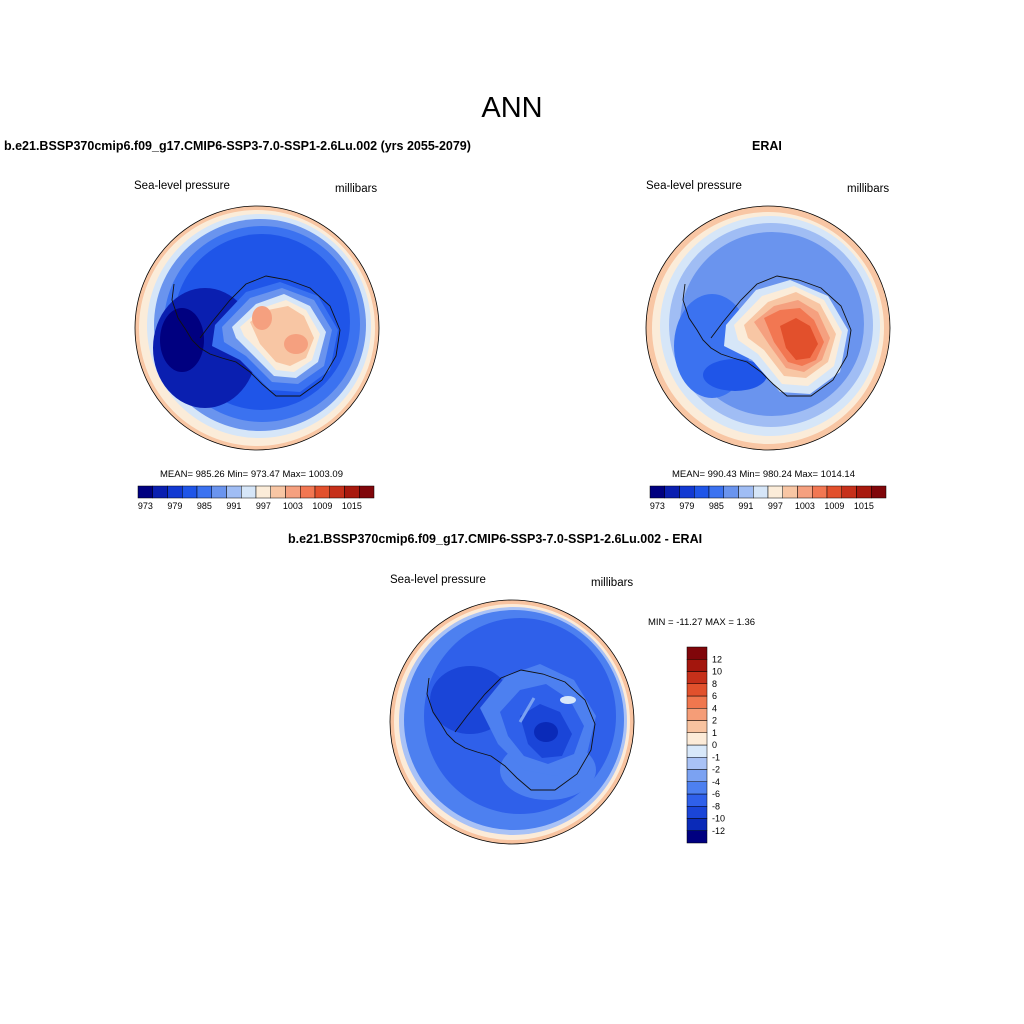  What do you see at coordinates (868, 189) in the screenshot?
I see `right-panel-units-label: millibars` at bounding box center [868, 189].